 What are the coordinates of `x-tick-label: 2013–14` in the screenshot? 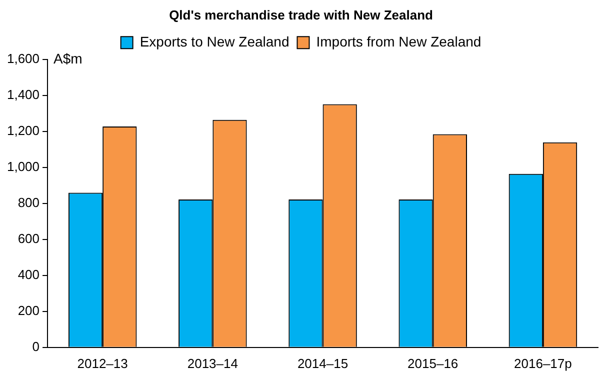 It's located at (212, 363).